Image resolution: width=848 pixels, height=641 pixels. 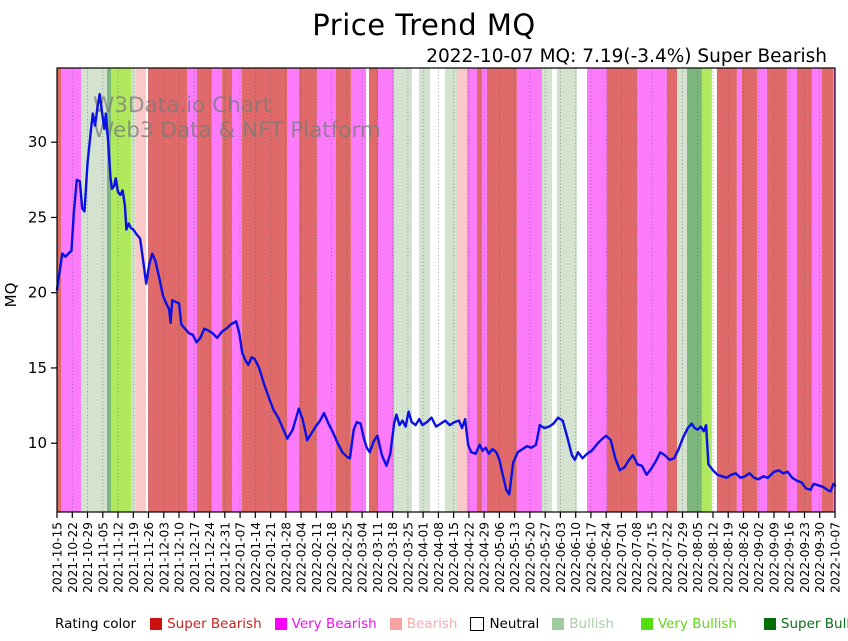 What do you see at coordinates (591, 557) in the screenshot?
I see `x-axis-tick-label: 2022-06-17` at bounding box center [591, 557].